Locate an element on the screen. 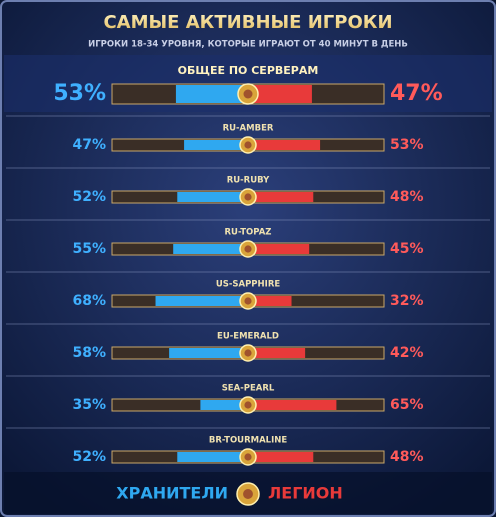 This screenshot has height=517, width=496. category-label: RU-TOPAZ is located at coordinates (248, 233).